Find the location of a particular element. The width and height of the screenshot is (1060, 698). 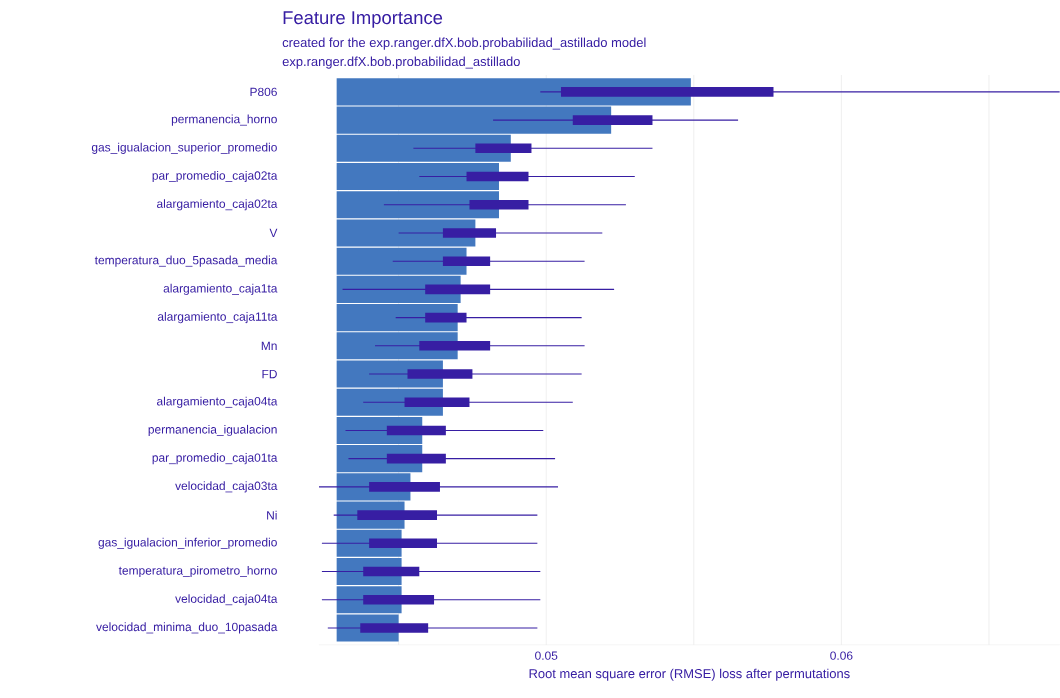

y-tick-label: alargamiento_caja1ta is located at coordinates (220, 289).